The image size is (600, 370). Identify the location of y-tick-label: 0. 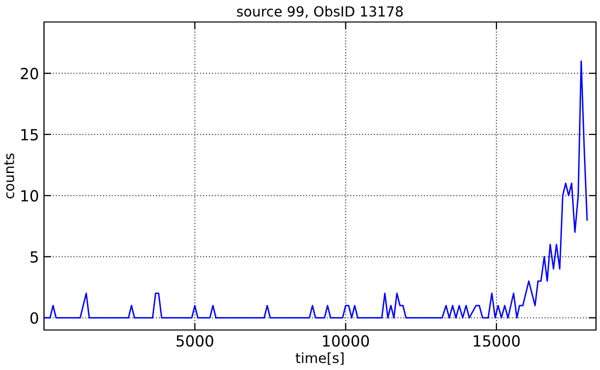
(34, 318).